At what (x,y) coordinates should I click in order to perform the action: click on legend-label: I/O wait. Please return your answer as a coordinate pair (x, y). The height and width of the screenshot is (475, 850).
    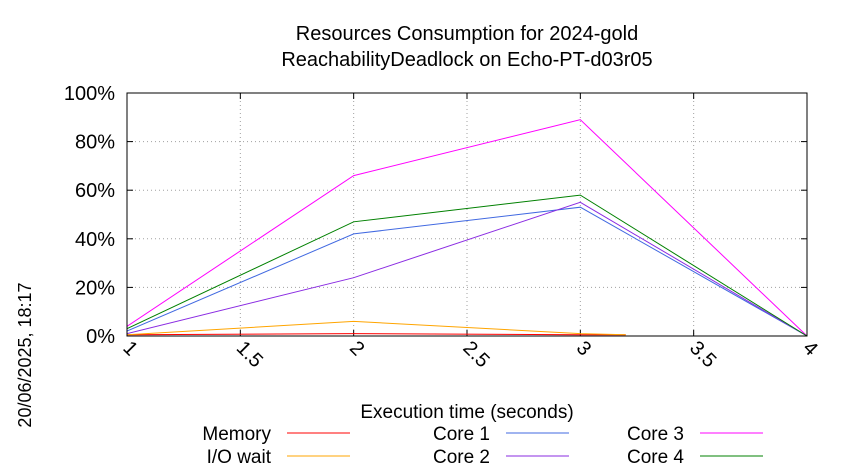
    Looking at the image, I should click on (239, 457).